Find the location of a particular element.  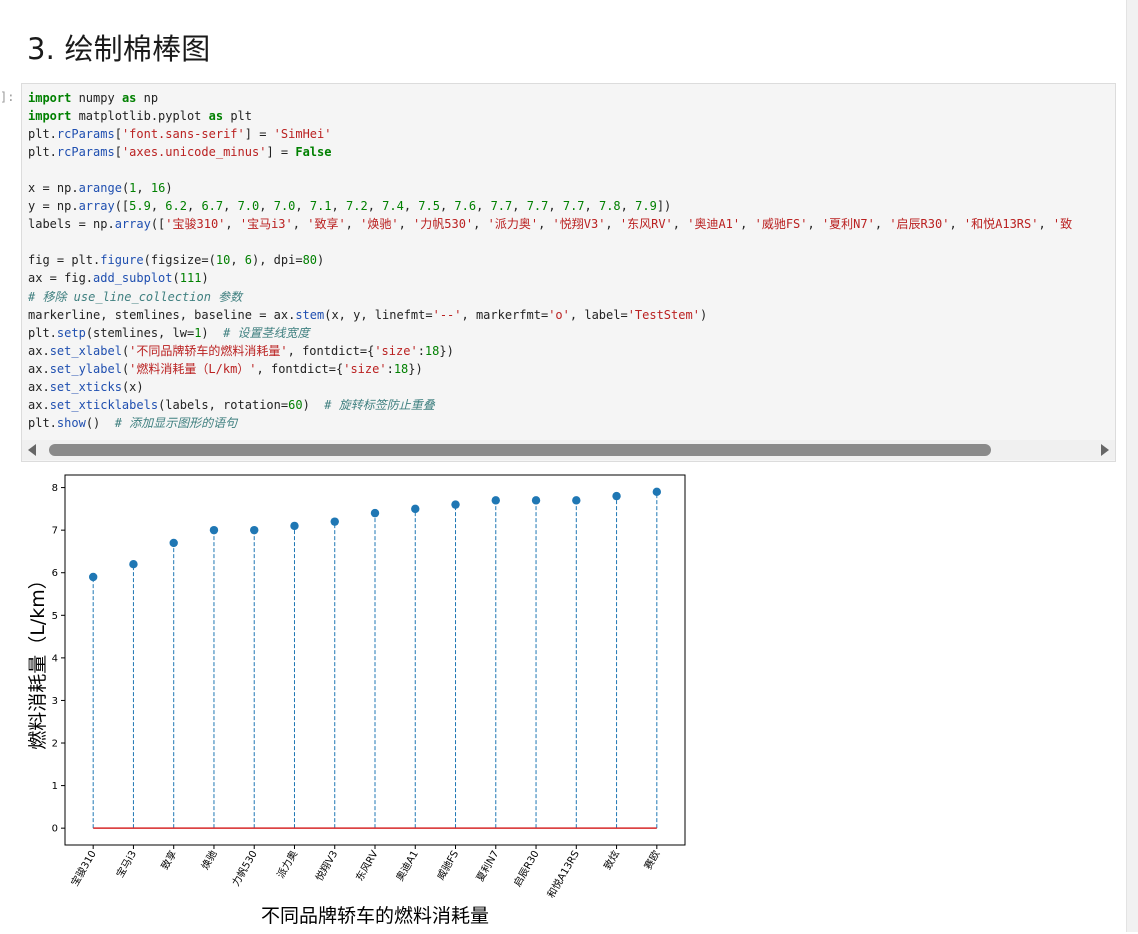

scroll-right-icon is located at coordinates (1105, 450).